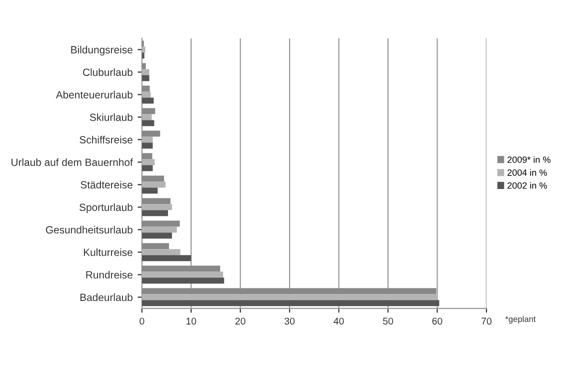  I want to click on y-tick-label: Badeurlaub, so click(106, 297).